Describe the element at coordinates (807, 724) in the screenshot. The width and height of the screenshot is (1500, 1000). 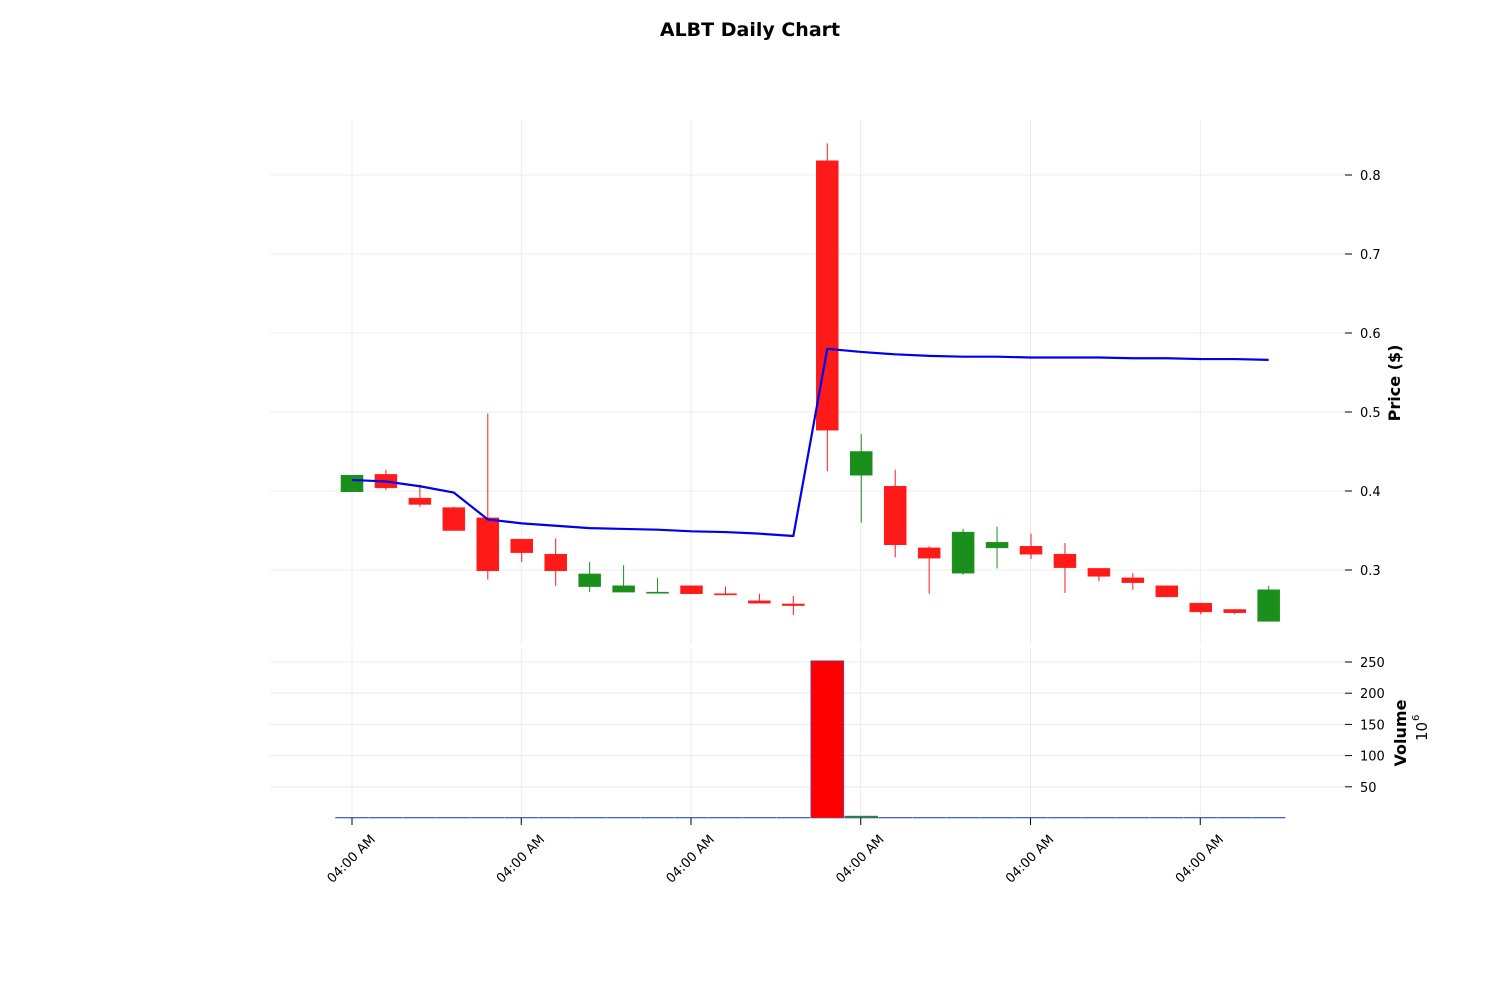
I see `volume-grid` at that location.